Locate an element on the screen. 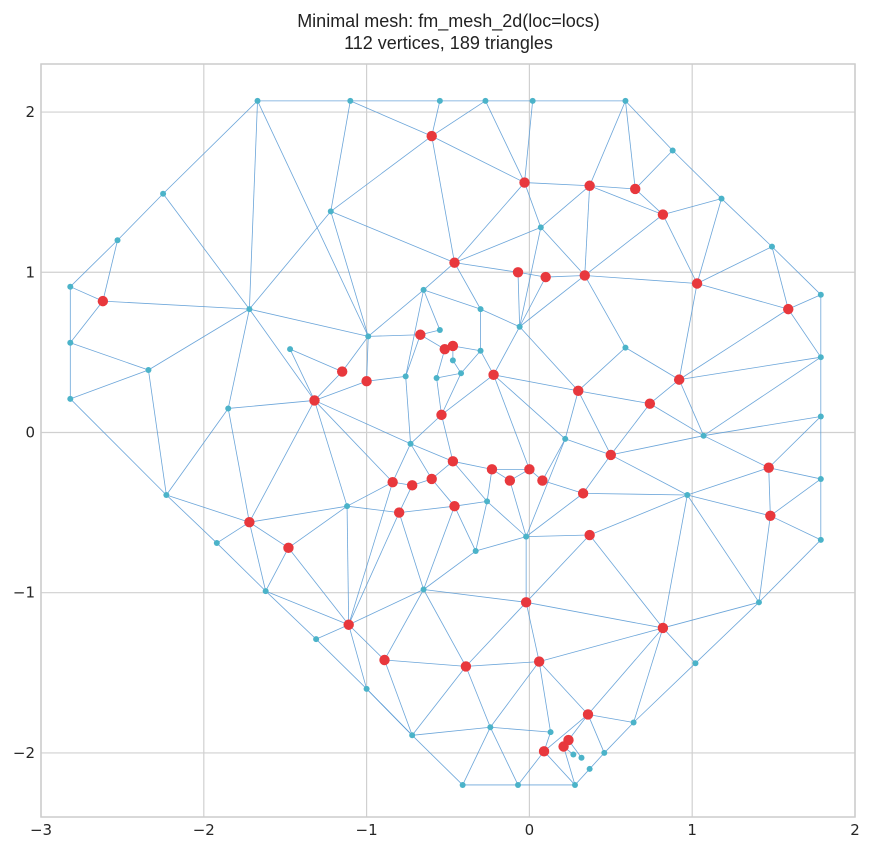  y-axis-ticks: −2 −1 0 1 2 is located at coordinates (24, 432).